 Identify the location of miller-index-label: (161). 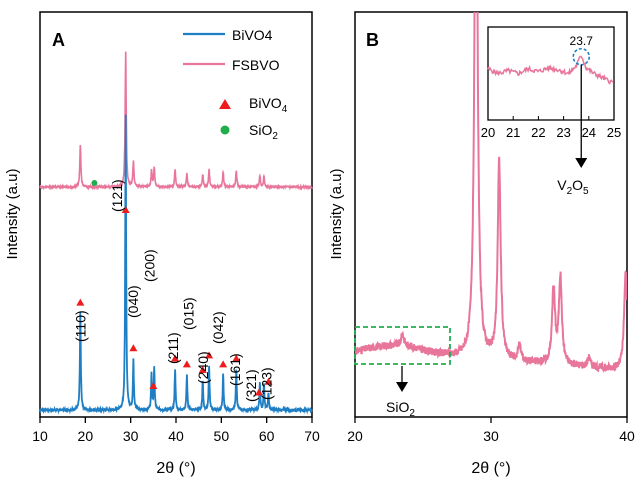
(235, 369).